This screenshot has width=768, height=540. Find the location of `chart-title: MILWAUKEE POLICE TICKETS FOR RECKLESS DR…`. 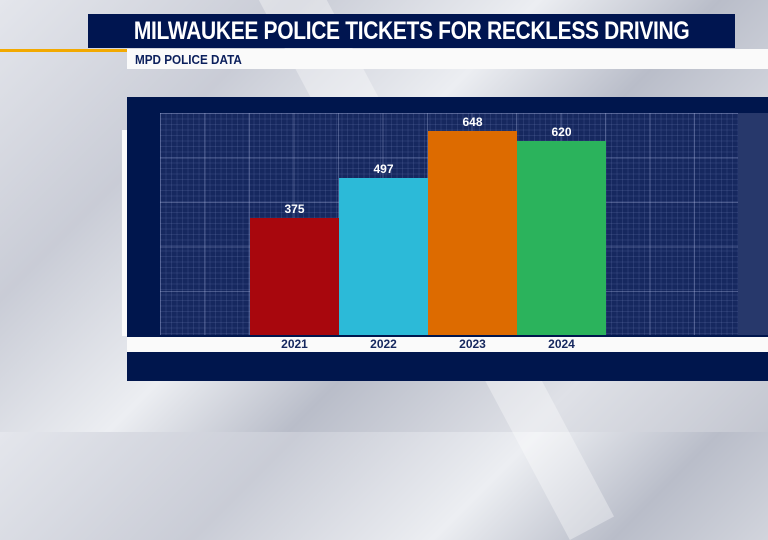

chart-title: MILWAUKEE POLICE TICKETS FOR RECKLESS DR… is located at coordinates (411, 30).